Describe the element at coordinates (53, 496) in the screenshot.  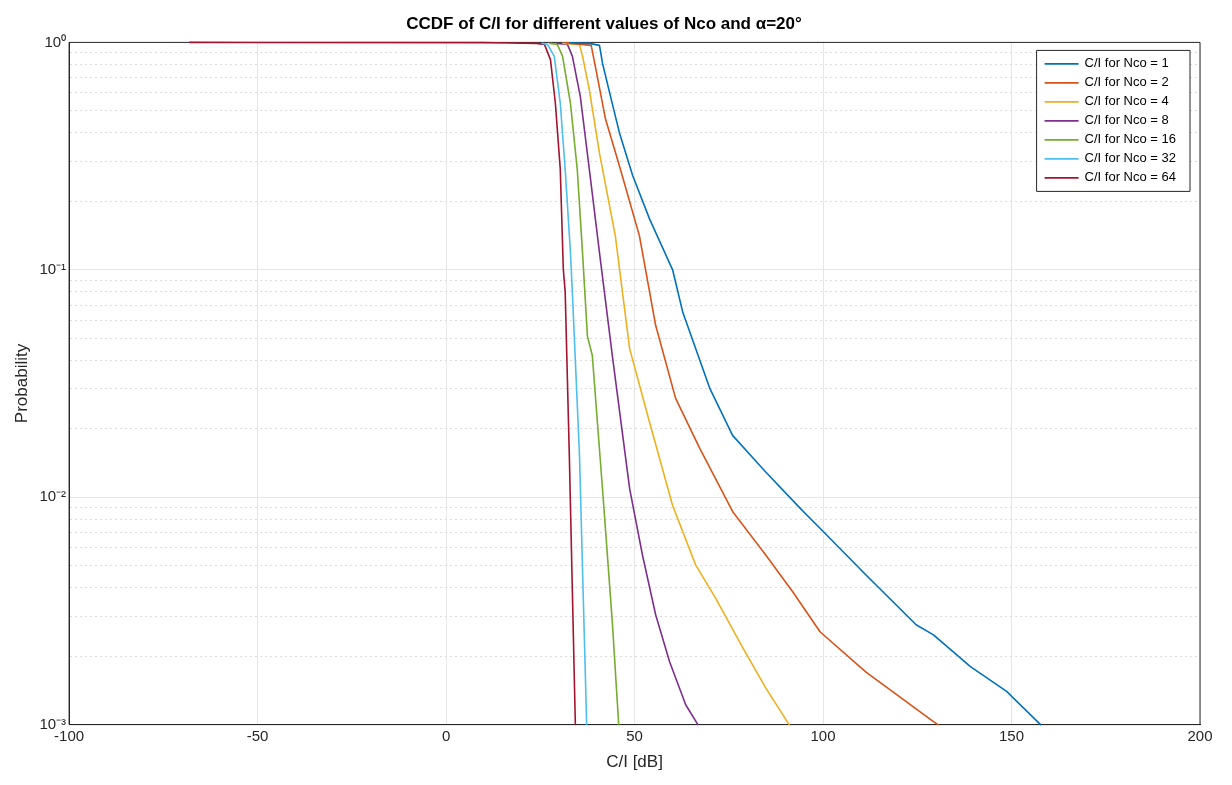
I see `y-tick-label: 10⁻²` at that location.